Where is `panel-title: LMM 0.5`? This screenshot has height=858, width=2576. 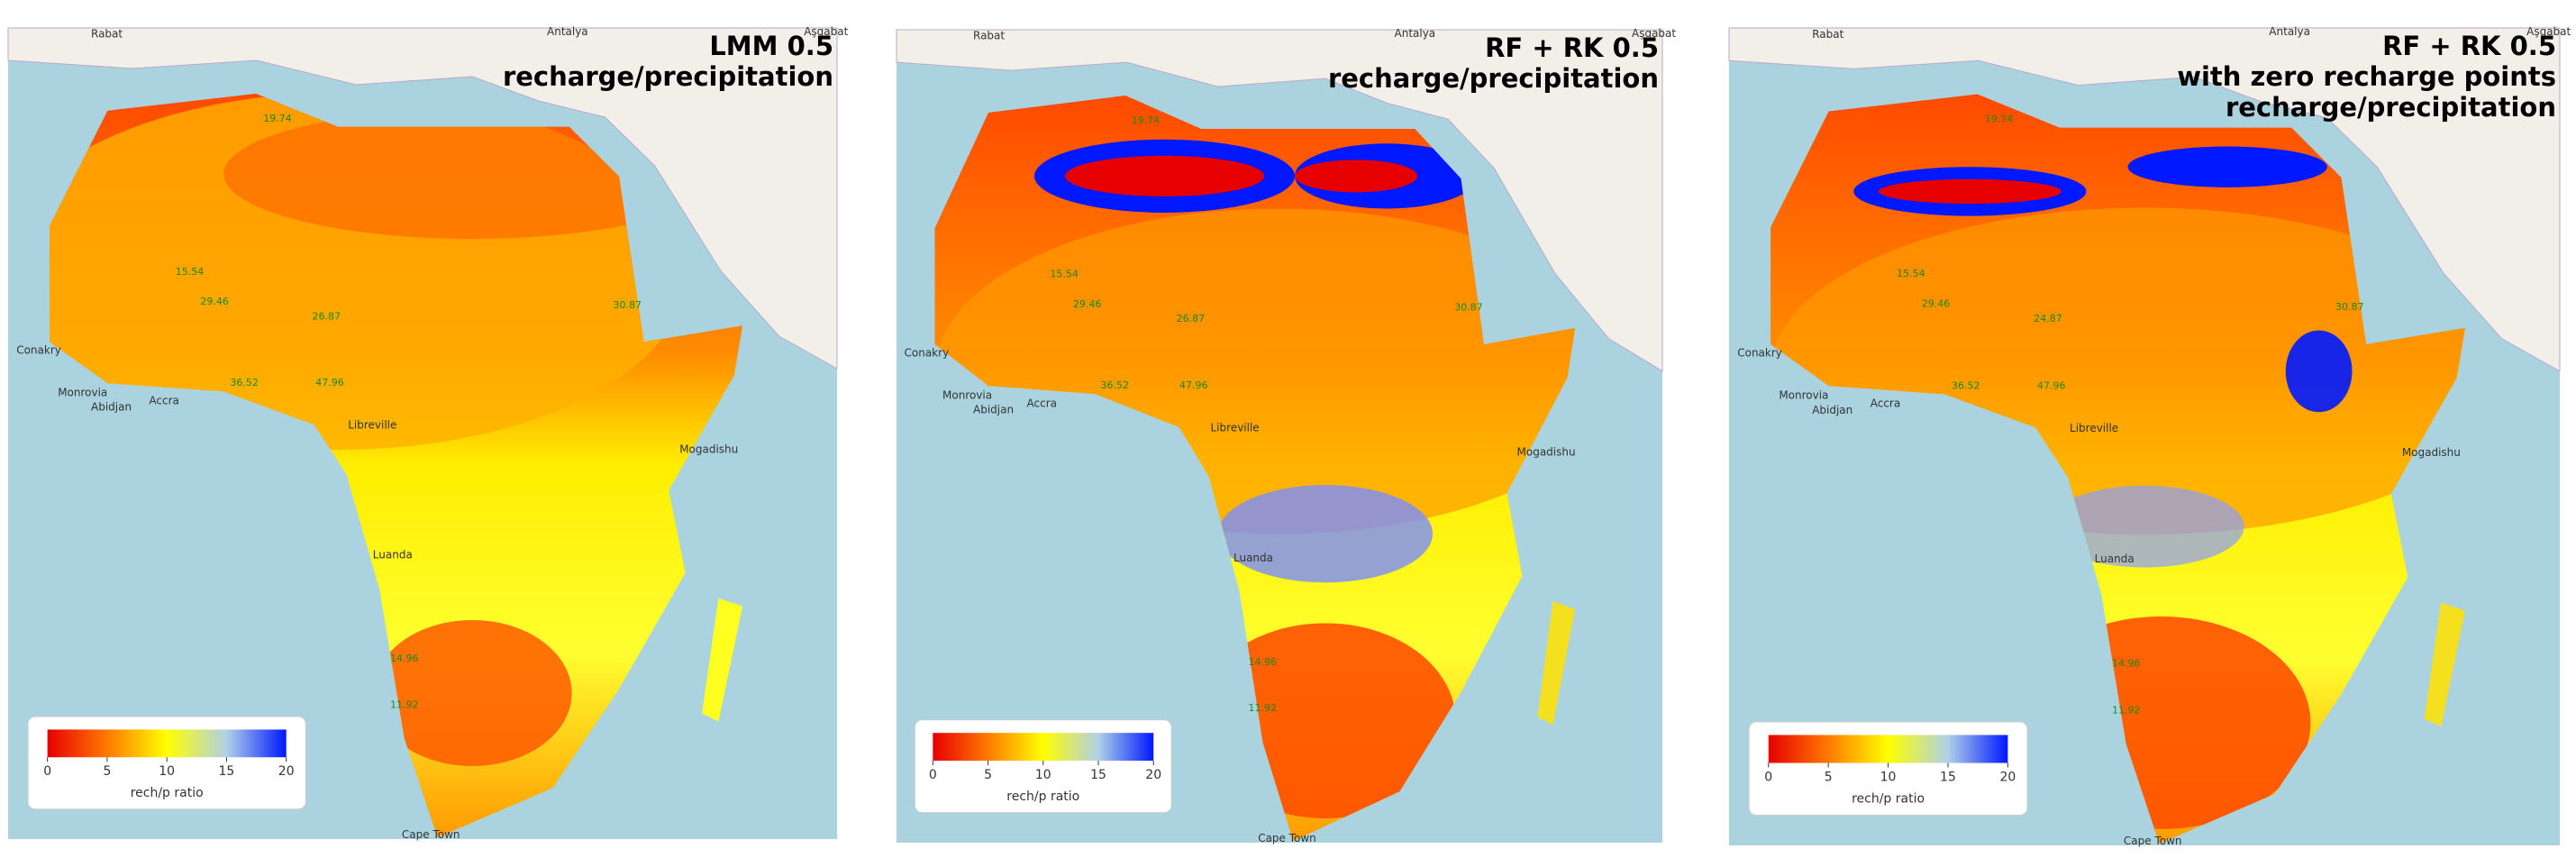 panel-title: LMM 0.5 is located at coordinates (771, 46).